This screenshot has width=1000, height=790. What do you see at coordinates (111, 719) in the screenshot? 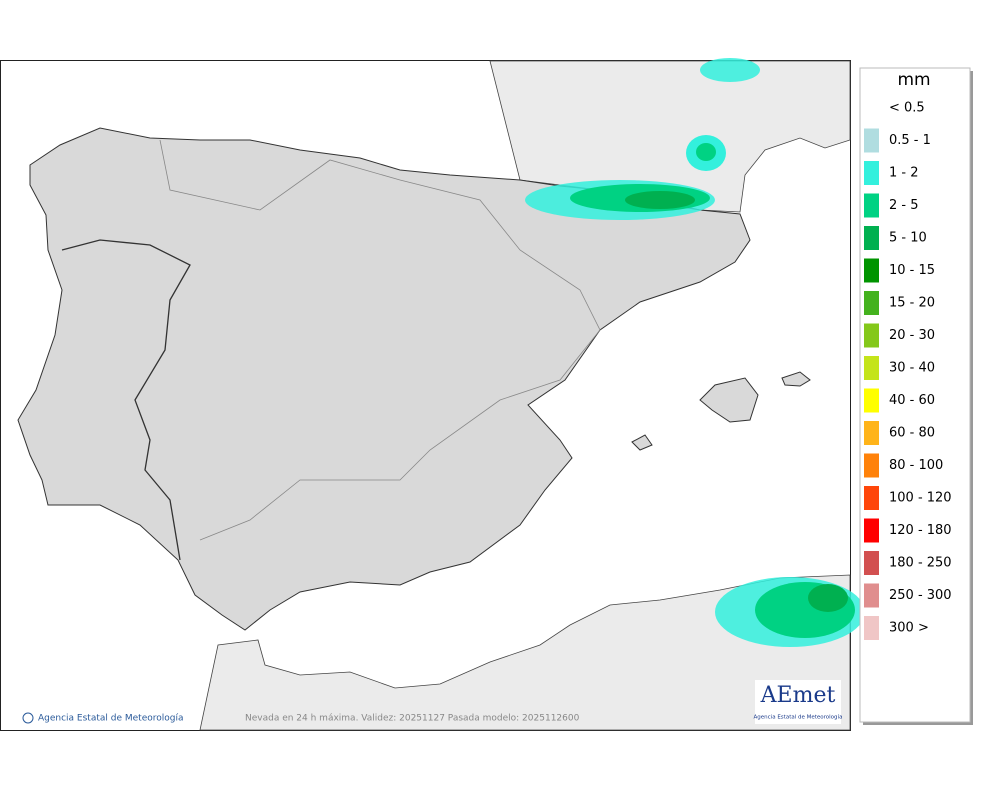
I see `credit: Agencia Estatal de Meteorología` at bounding box center [111, 719].